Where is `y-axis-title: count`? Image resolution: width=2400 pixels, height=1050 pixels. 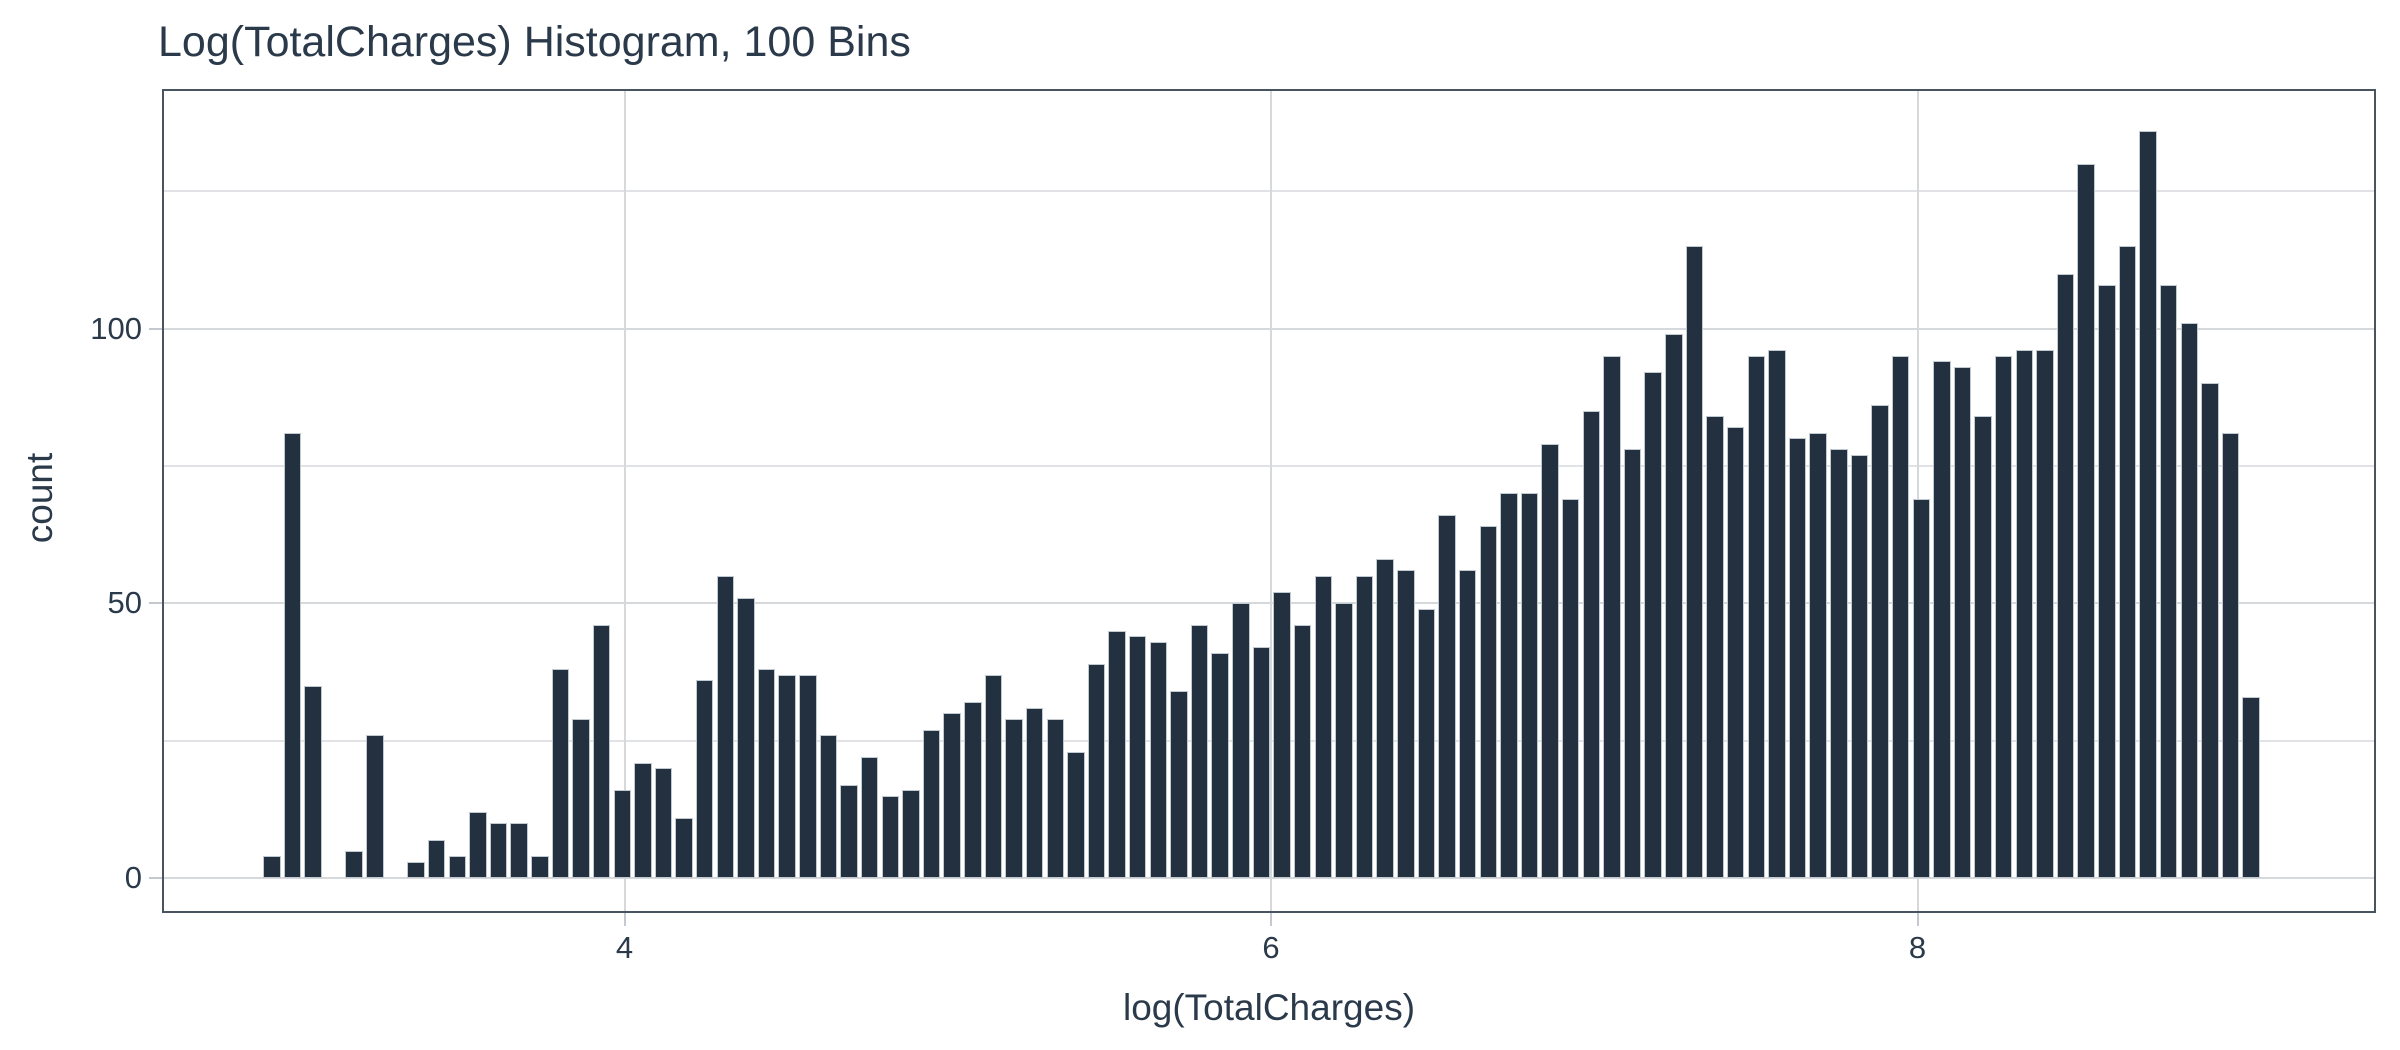 y-axis-title: count is located at coordinates (39, 498).